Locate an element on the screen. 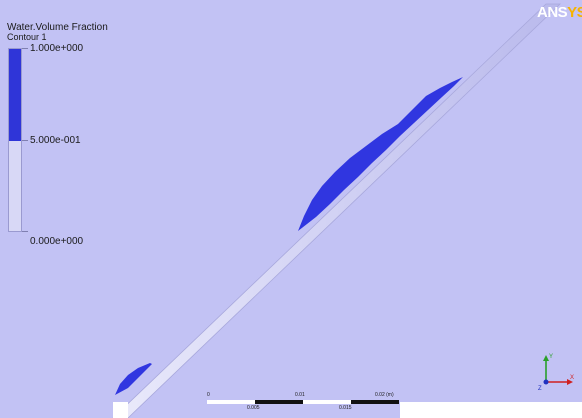  legend-label-max: 1.000e+000 is located at coordinates (57, 48).